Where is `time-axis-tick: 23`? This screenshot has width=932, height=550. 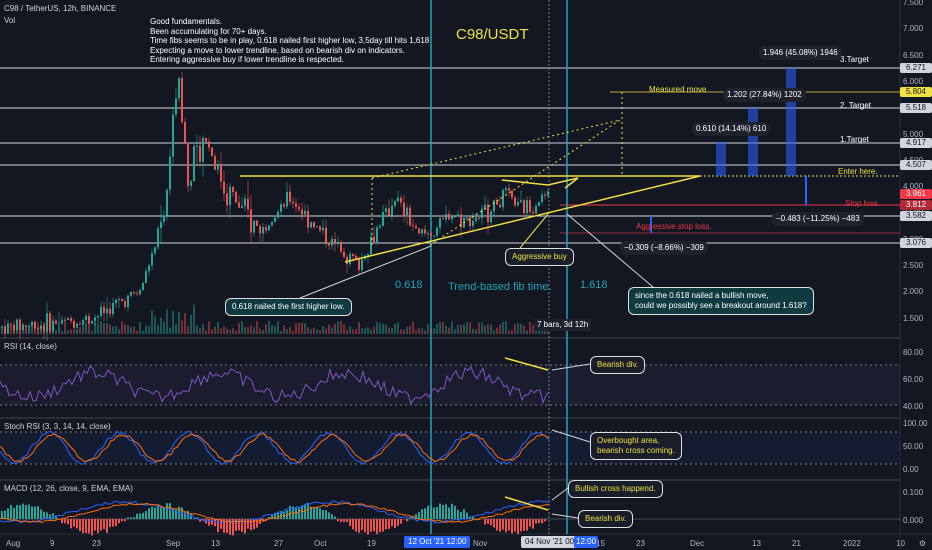 time-axis-tick: 23 is located at coordinates (640, 543).